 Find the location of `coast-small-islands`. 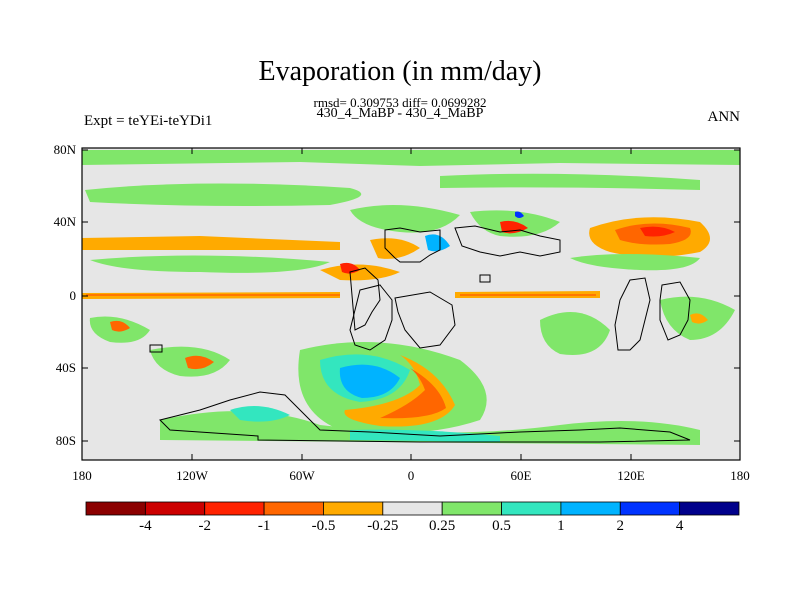

coast-small-islands is located at coordinates (320, 313).